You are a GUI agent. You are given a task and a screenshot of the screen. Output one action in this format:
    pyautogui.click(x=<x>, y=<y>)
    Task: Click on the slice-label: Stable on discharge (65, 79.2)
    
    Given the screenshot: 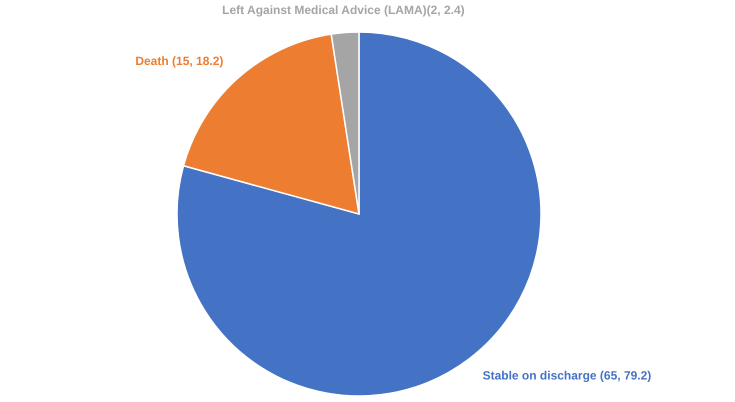 What is the action you would take?
    pyautogui.click(x=567, y=375)
    